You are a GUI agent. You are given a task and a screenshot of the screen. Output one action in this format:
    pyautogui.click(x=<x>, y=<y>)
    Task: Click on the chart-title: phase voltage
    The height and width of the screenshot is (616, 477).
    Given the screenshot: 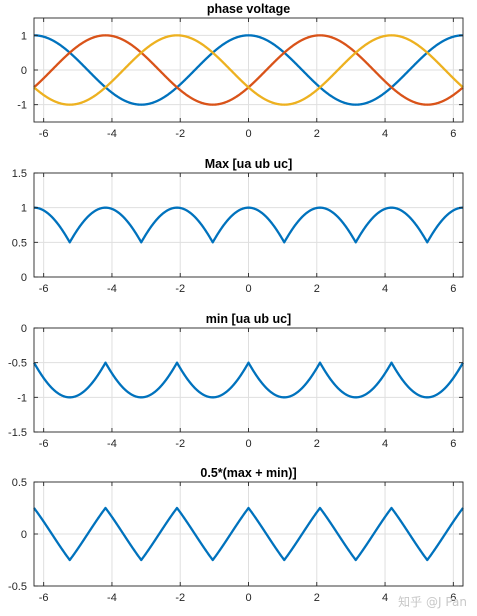 What is the action you would take?
    pyautogui.click(x=248, y=9)
    